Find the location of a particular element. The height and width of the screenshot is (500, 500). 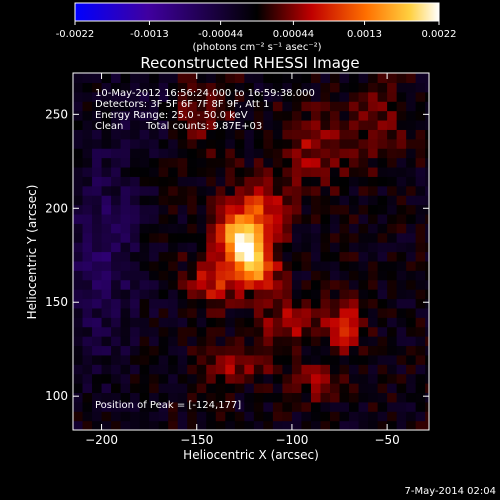

colorbar-tick-label: 0.0013 is located at coordinates (364, 34).